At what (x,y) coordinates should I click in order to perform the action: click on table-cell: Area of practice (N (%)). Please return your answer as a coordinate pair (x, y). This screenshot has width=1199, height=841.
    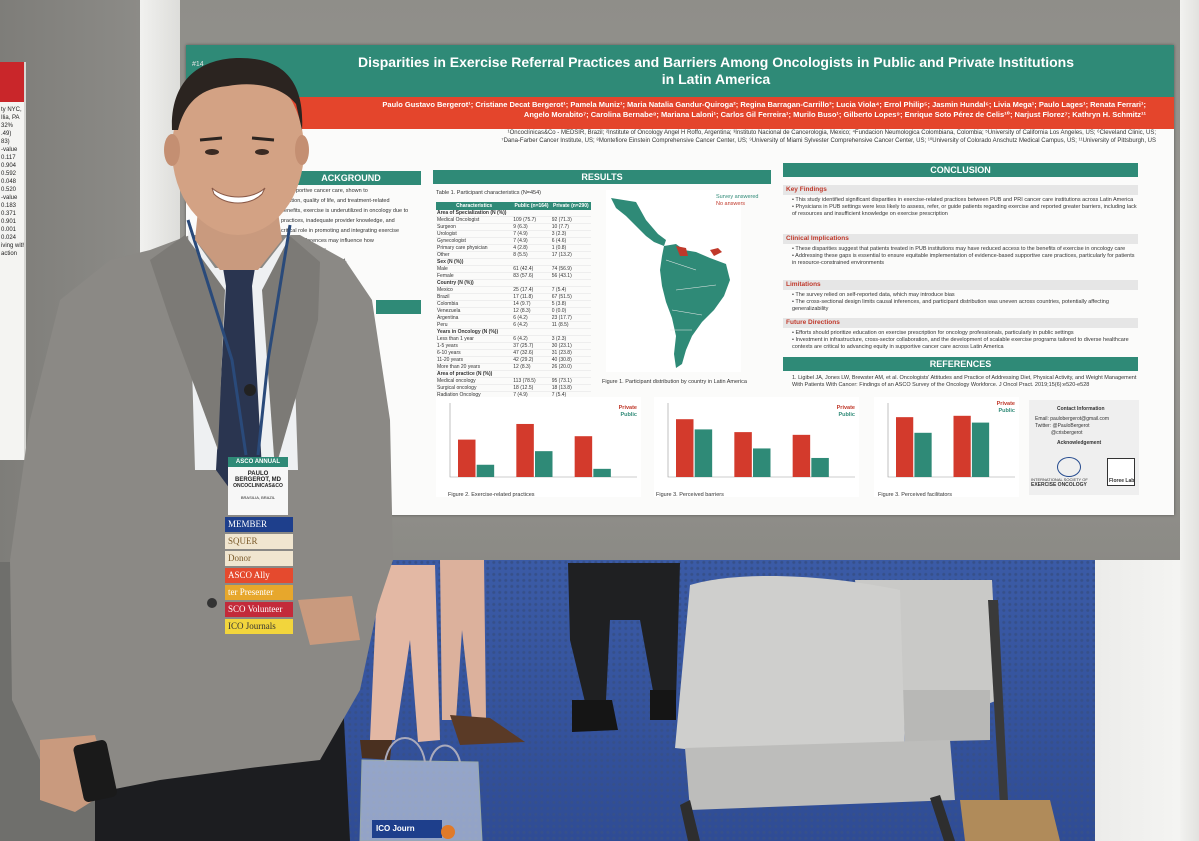
    Looking at the image, I should click on (474, 374).